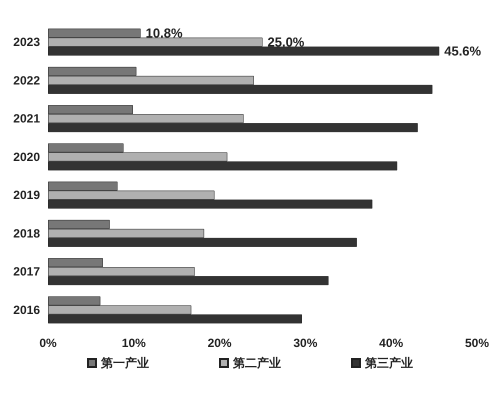 Image resolution: width=500 pixels, height=402 pixels. What do you see at coordinates (26, 195) in the screenshot?
I see `y-tick-label: 2019` at bounding box center [26, 195].